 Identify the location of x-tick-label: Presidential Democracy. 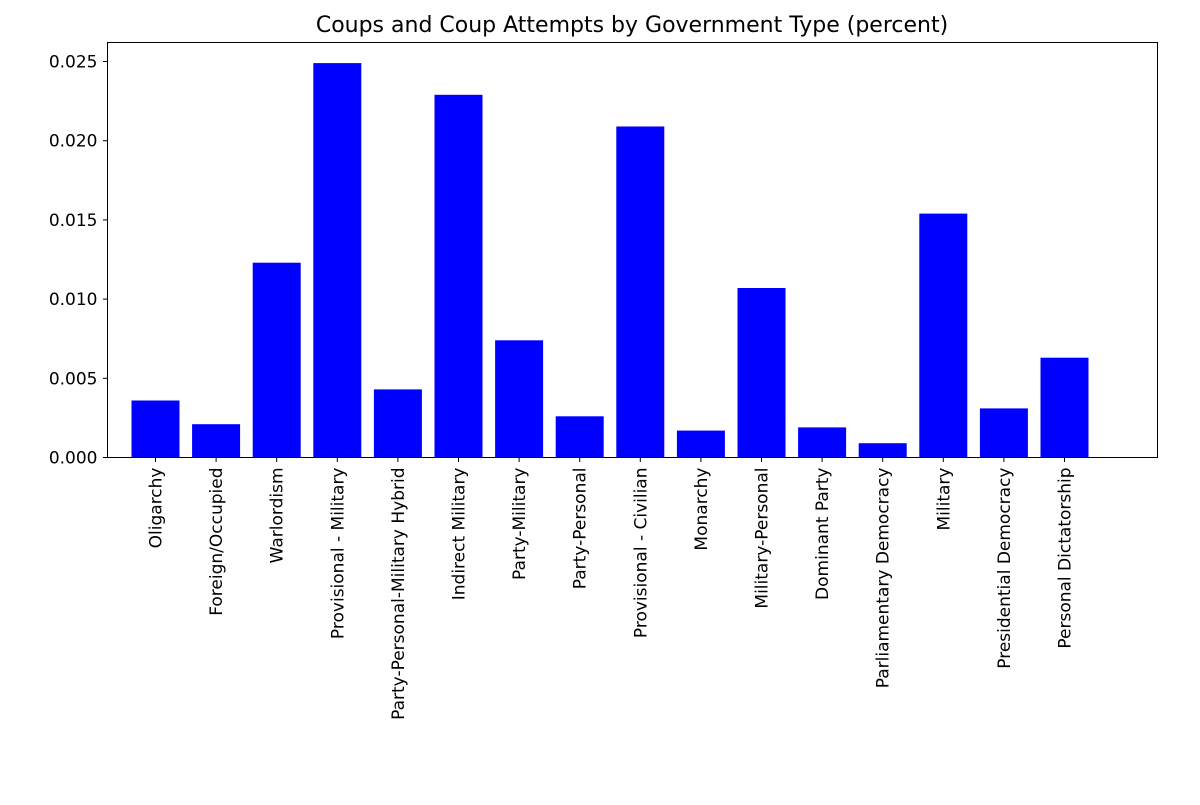
(1005, 568).